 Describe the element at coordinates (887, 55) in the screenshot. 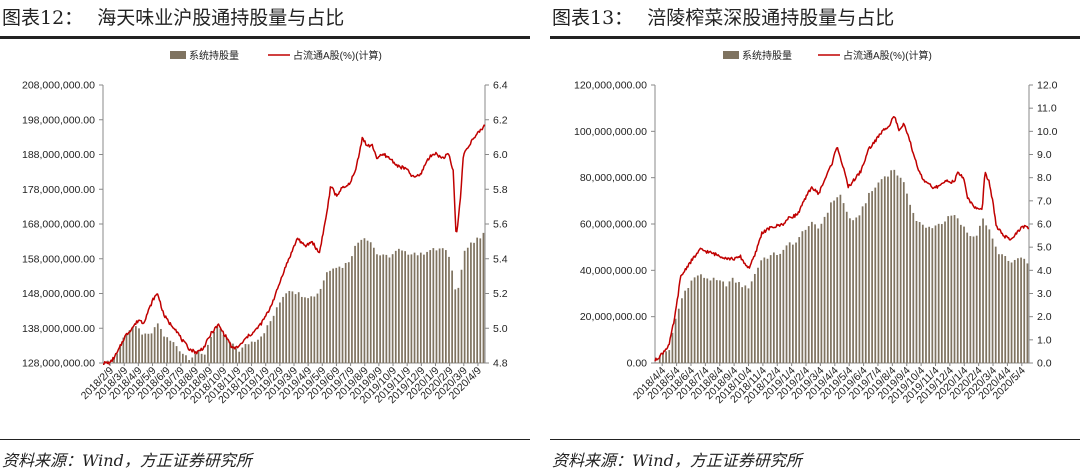

I see `legend-label-line: 占流通A股(%)(计算)` at that location.